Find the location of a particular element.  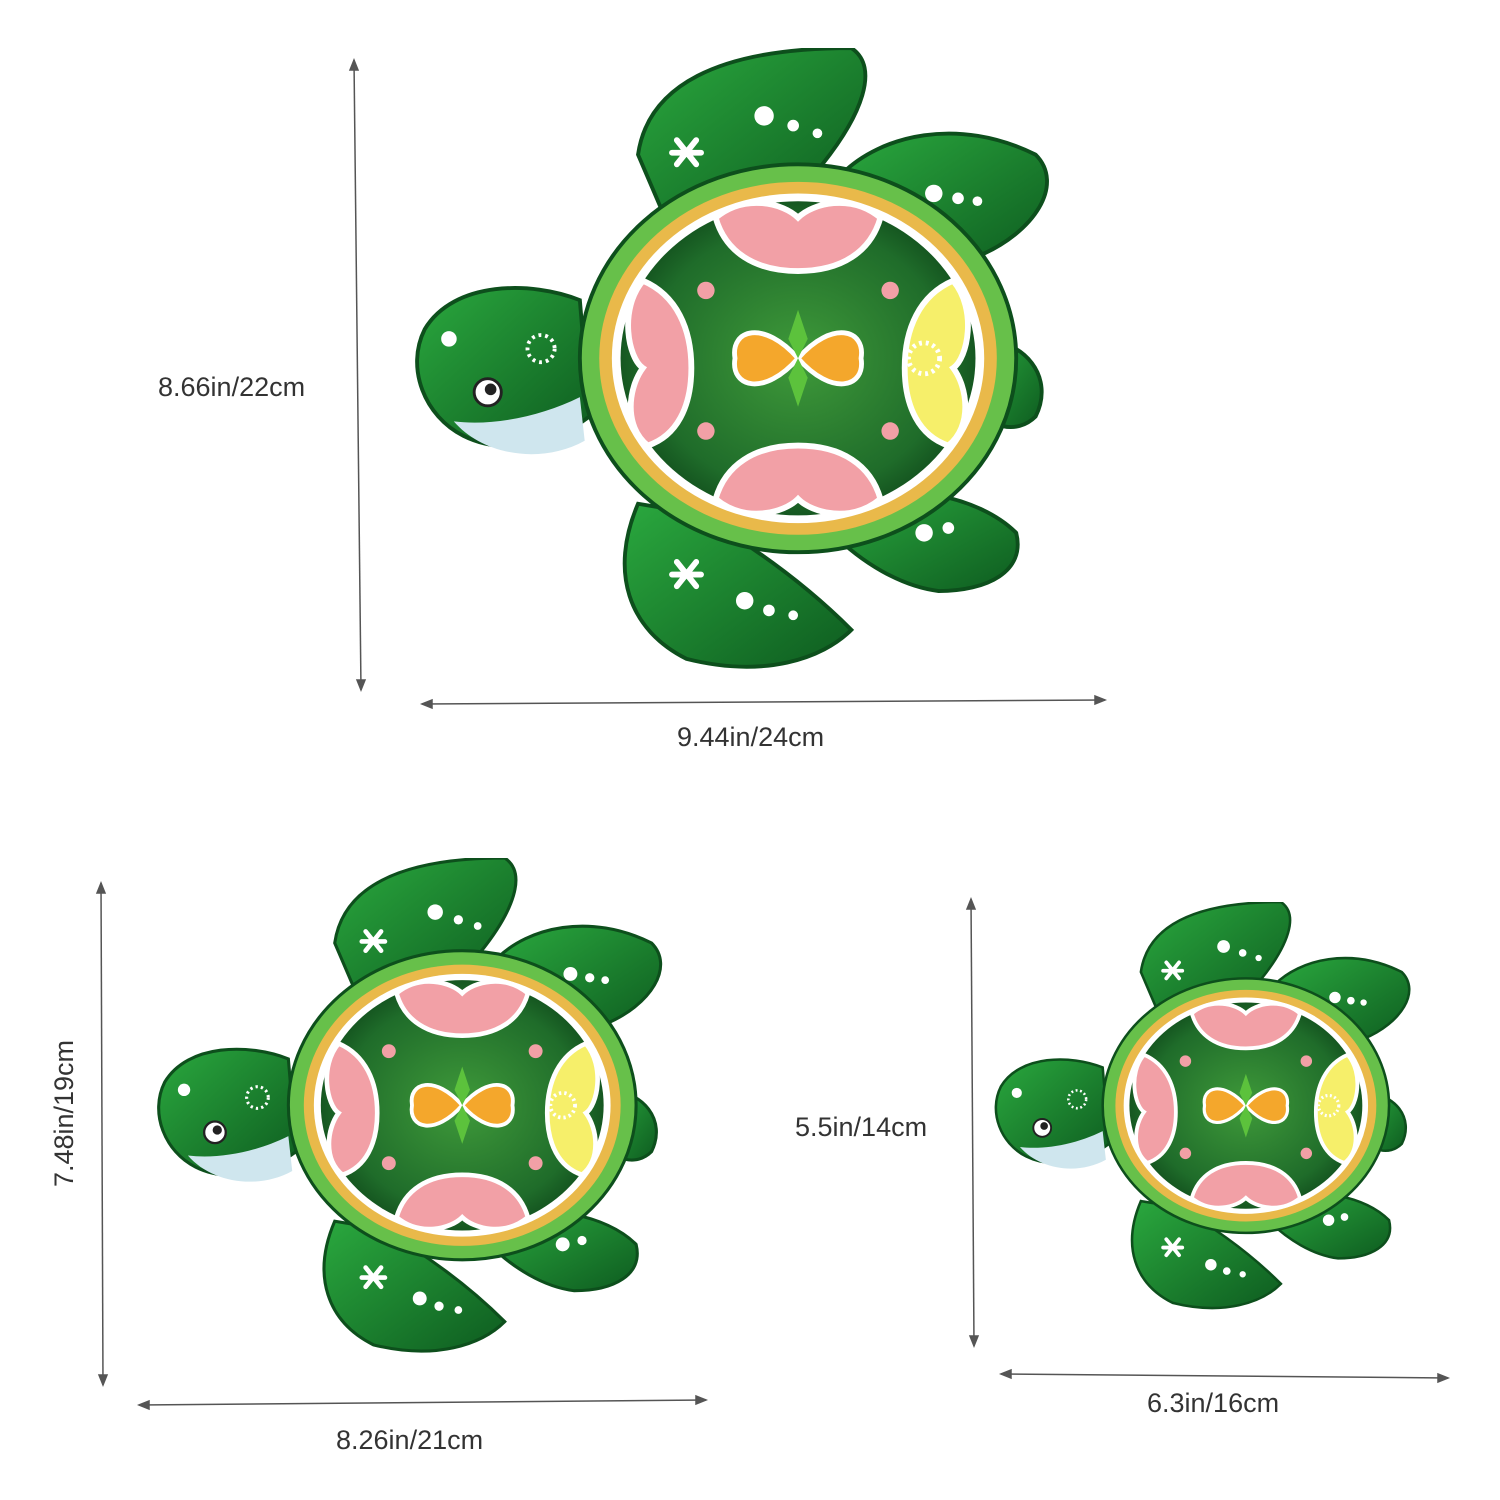

width-label-large: 9.44in/24cm is located at coordinates (751, 737).